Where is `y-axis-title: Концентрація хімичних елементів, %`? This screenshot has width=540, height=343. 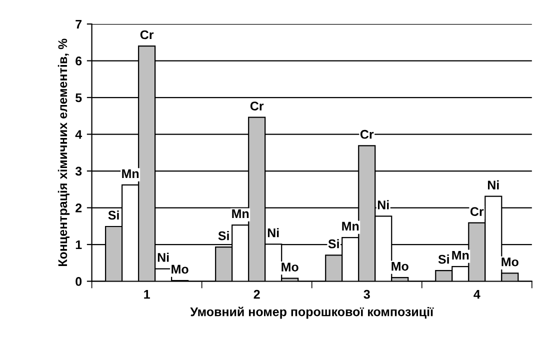 y-axis-title: Концентрація хімичних елементів, % is located at coordinates (64, 152).